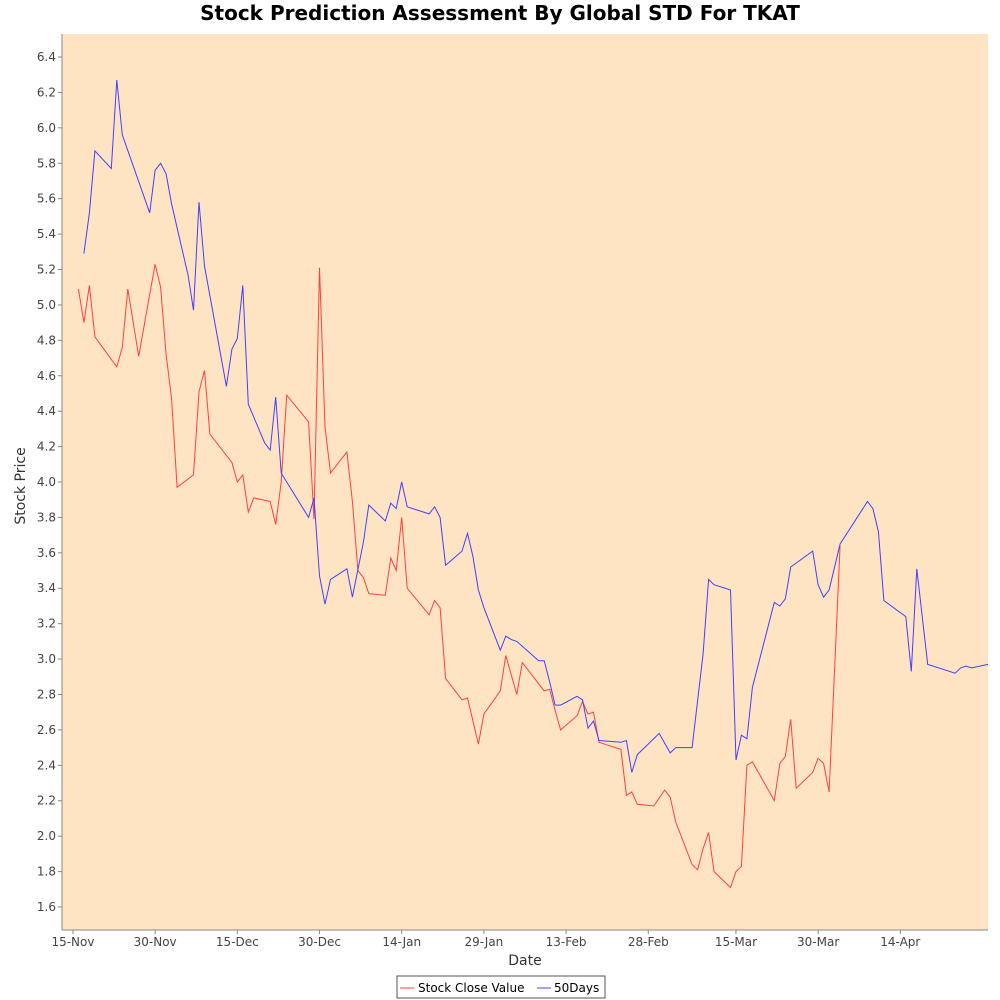 This screenshot has width=1000, height=1000. Describe the element at coordinates (46, 482) in the screenshot. I see `y-tick-label: 4.0` at that location.